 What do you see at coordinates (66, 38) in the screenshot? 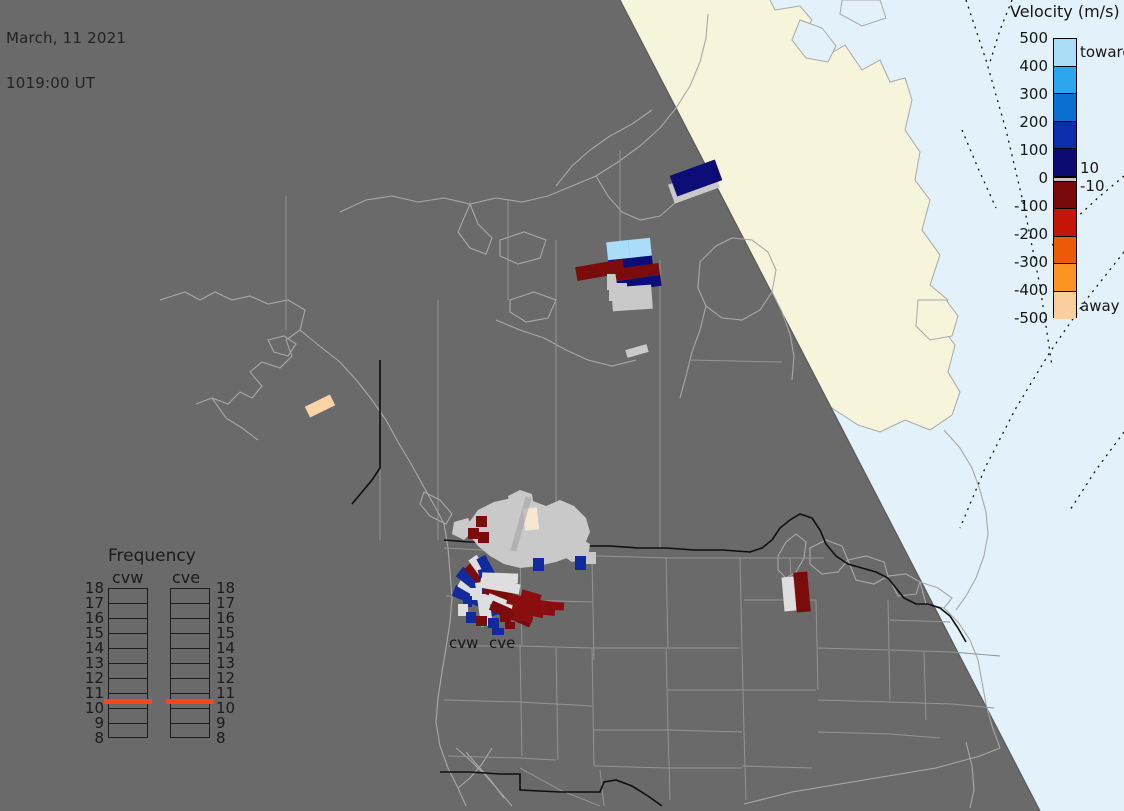
I see `timestamp-date: March, 11 2021` at bounding box center [66, 38].